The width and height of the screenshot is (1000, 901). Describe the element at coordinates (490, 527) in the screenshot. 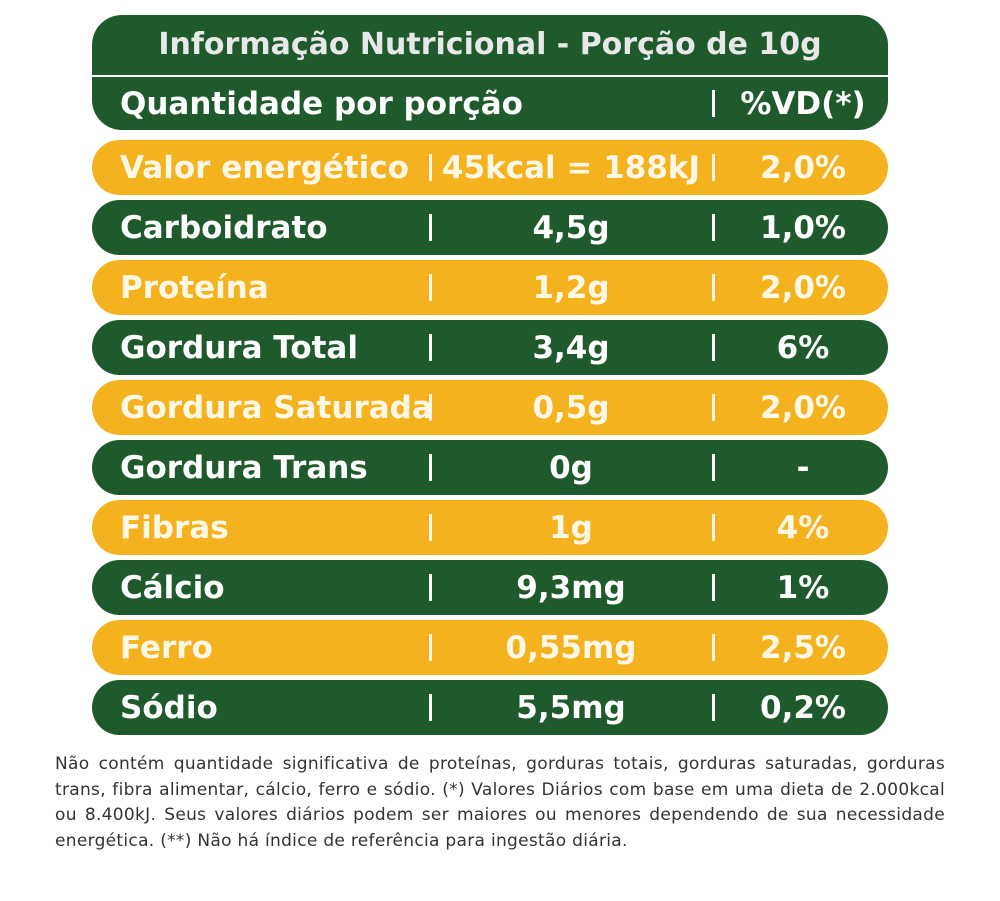

I see `table-row: Fibras 1g 4%` at that location.